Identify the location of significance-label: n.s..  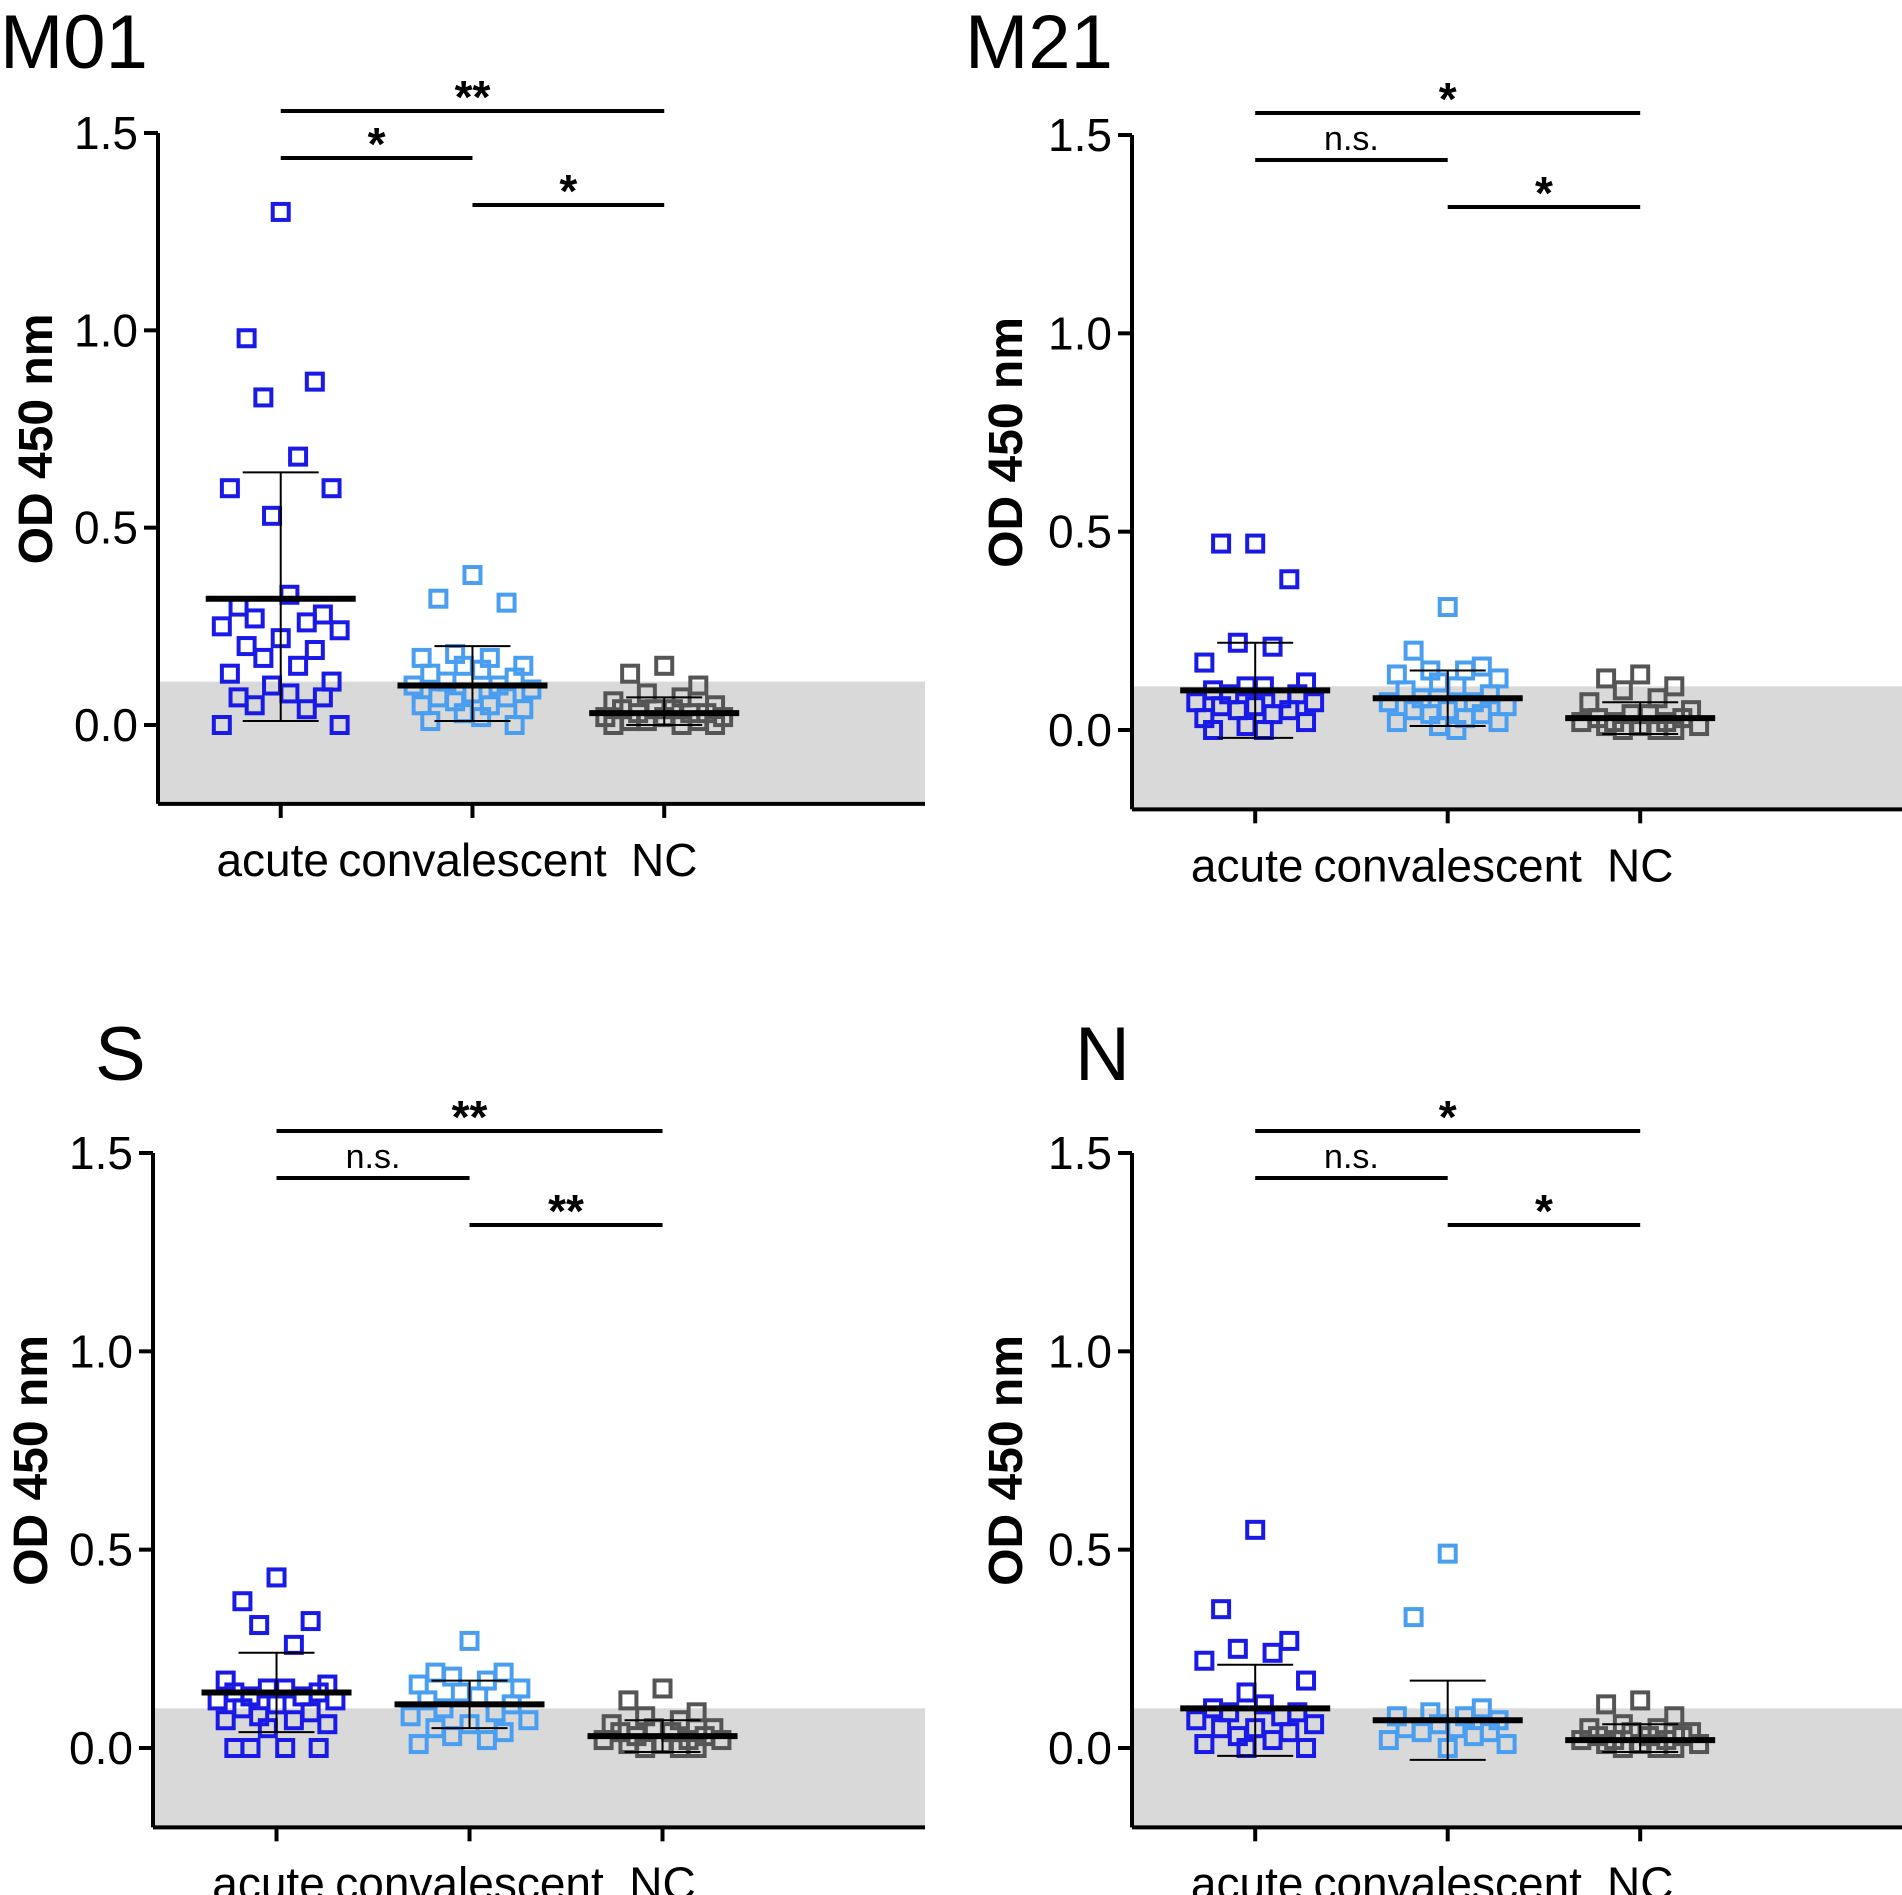
(1351, 139).